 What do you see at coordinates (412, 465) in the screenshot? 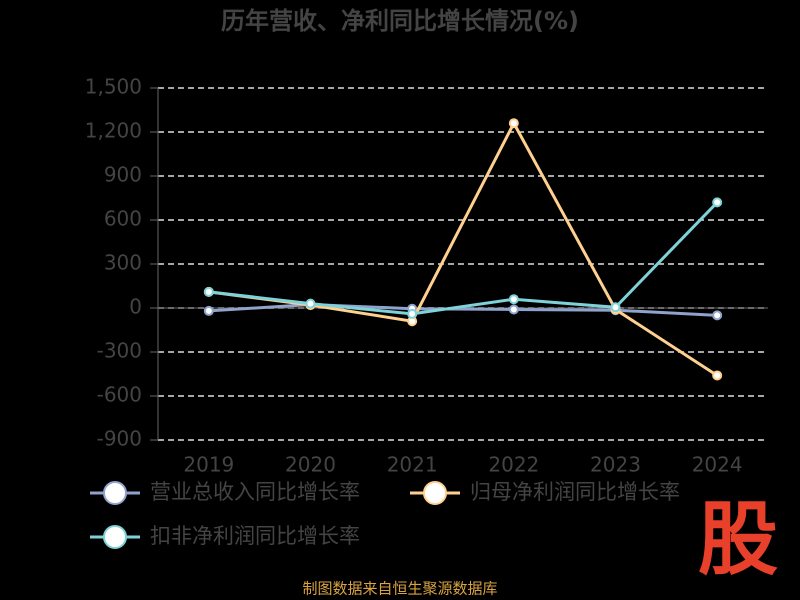
I see `x-tick-label: 2021` at bounding box center [412, 465].